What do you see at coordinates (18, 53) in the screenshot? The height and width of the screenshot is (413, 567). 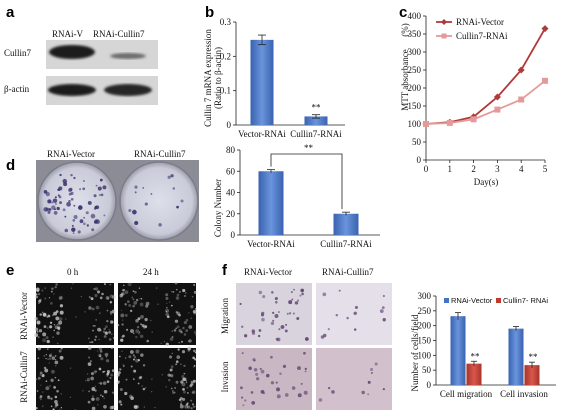 I see `blot-row-label-cullin7: Cullin7` at bounding box center [18, 53].